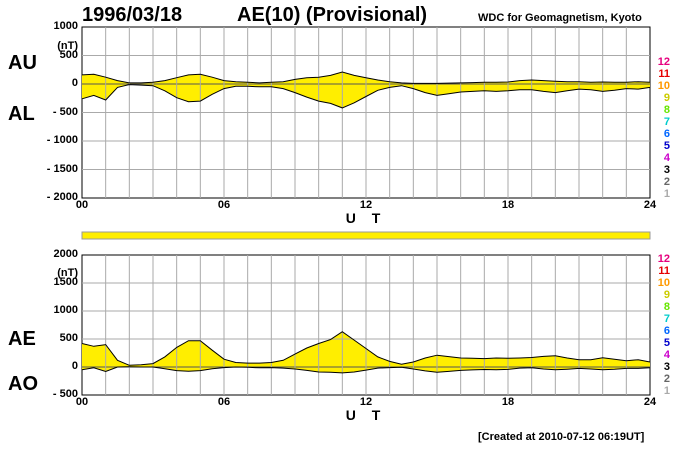 The image size is (700, 450). What do you see at coordinates (62, 197) in the screenshot?
I see `y-tick-label: - 2000` at bounding box center [62, 197].